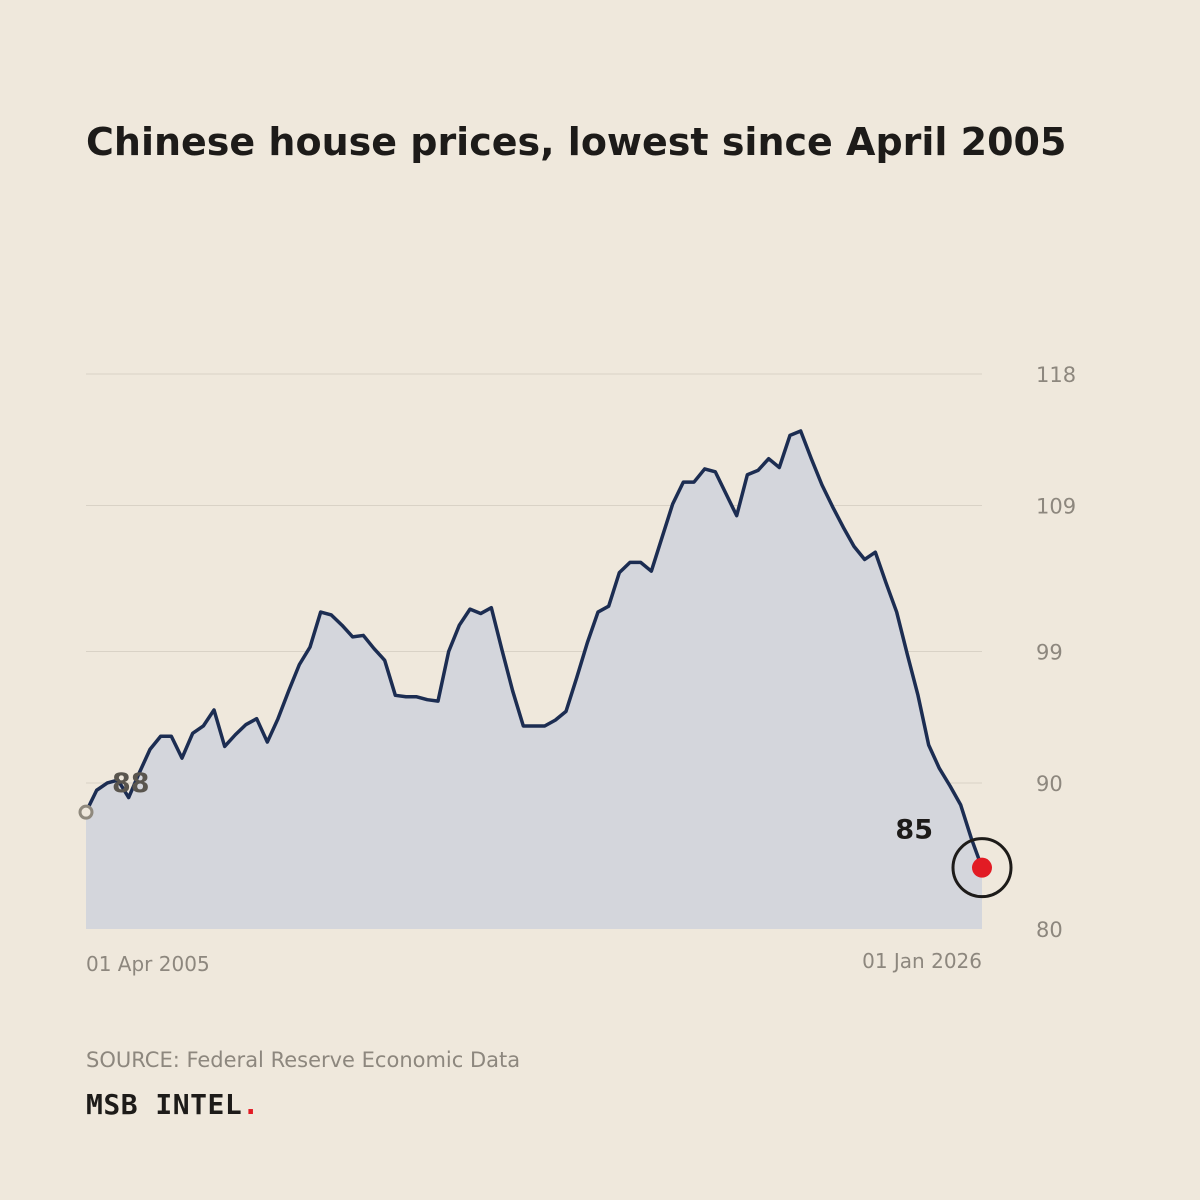 The height and width of the screenshot is (1200, 1200). I want to click on y-tick-label: 118, so click(1056, 375).